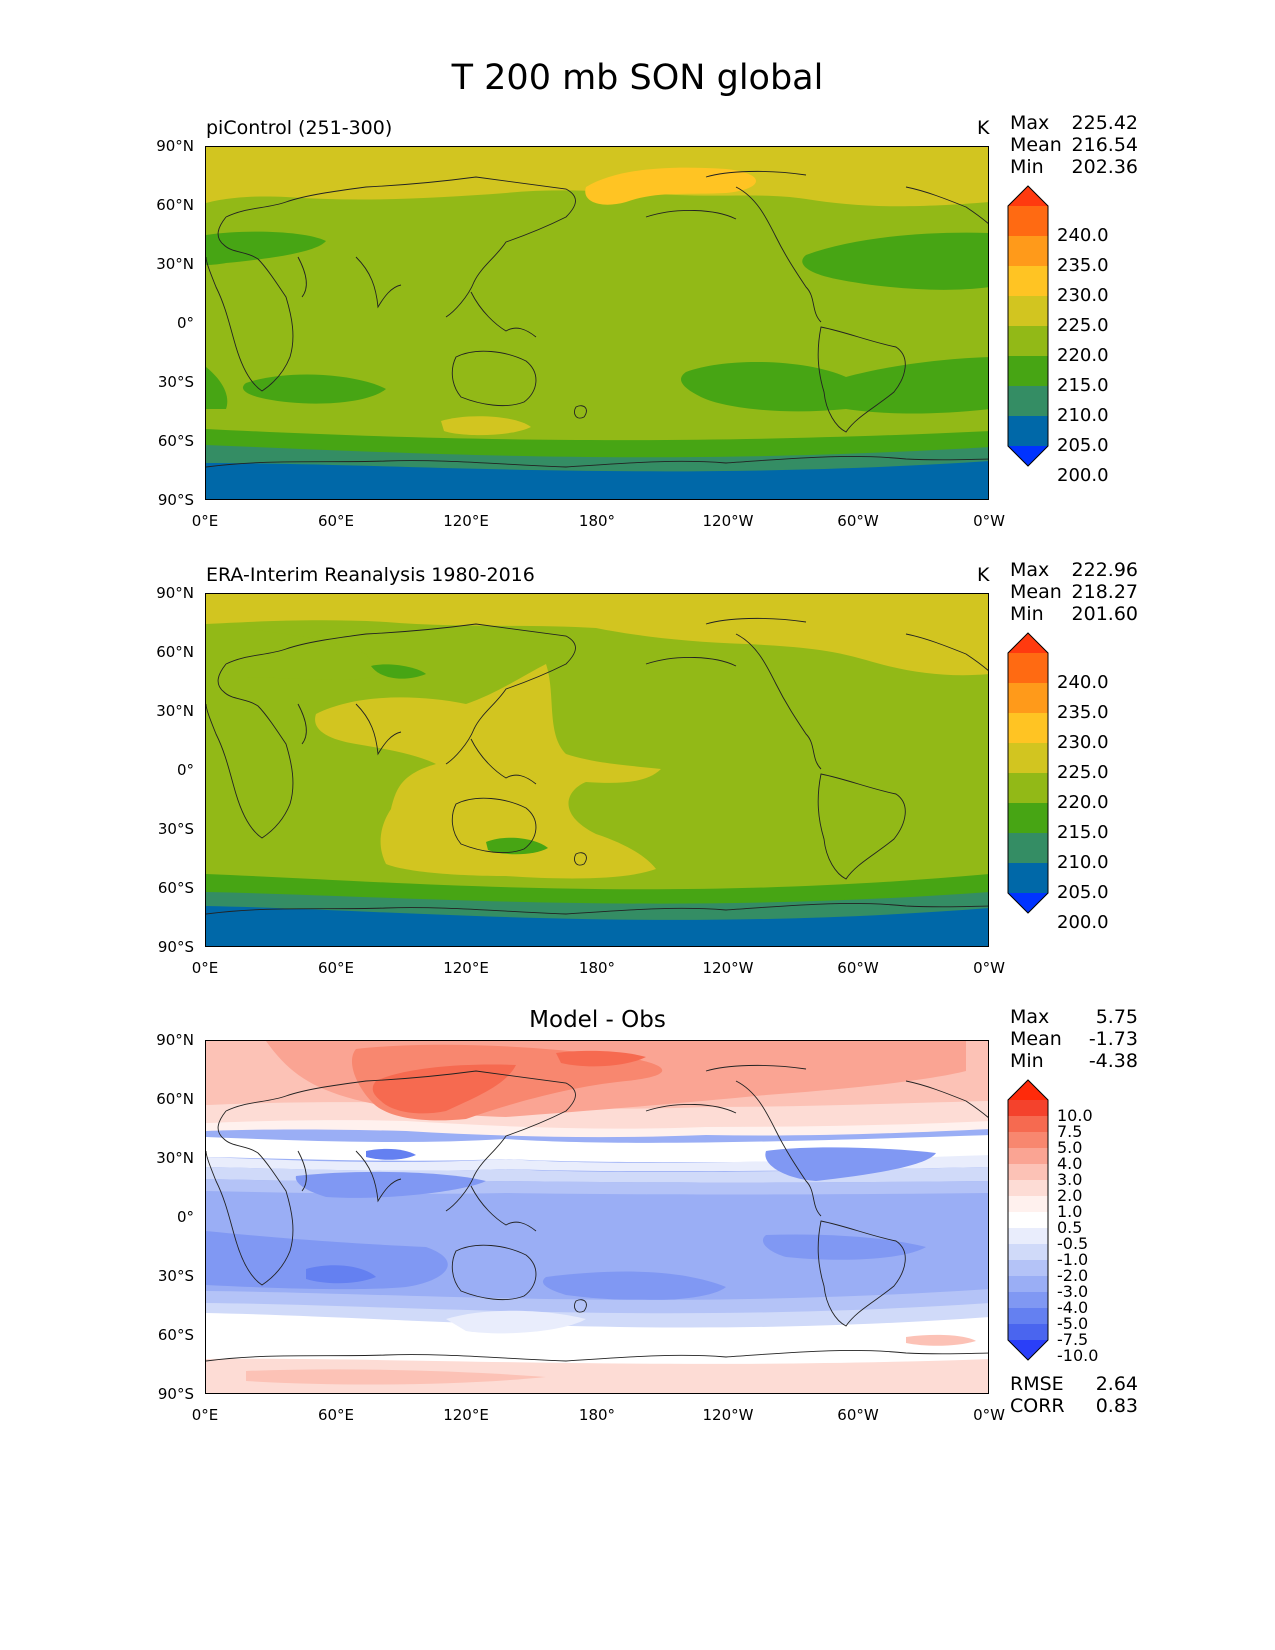  What do you see at coordinates (1070, 1131) in the screenshot?
I see `colorbar-tick-label: 7.5` at bounding box center [1070, 1131].